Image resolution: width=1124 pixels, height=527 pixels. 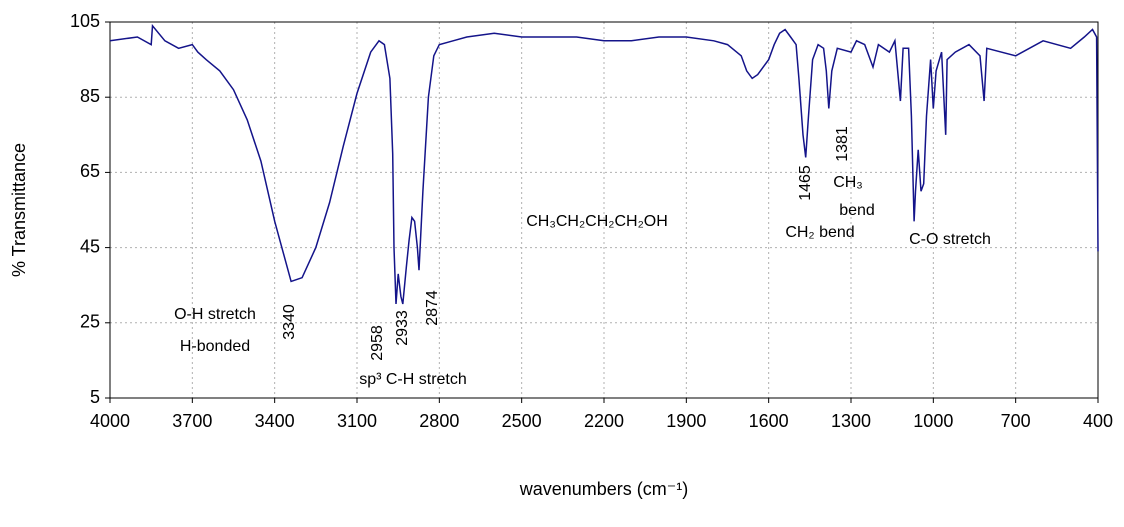 What do you see at coordinates (432, 308) in the screenshot?
I see `annotation: 2874` at bounding box center [432, 308].